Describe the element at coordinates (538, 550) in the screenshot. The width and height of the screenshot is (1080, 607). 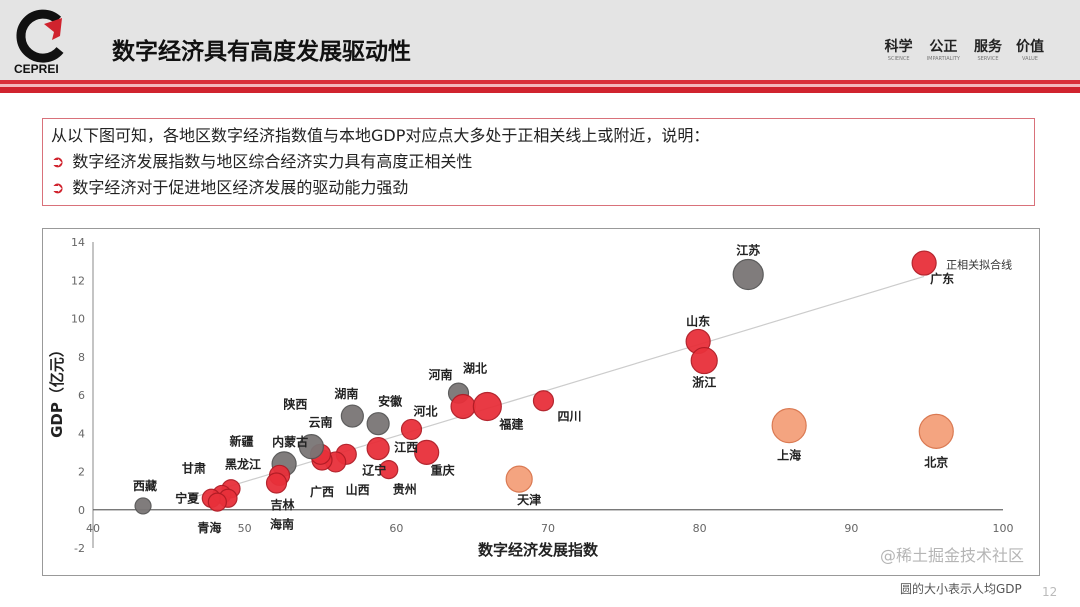
I see `x-axis-label: 数字经济发展指数` at that location.